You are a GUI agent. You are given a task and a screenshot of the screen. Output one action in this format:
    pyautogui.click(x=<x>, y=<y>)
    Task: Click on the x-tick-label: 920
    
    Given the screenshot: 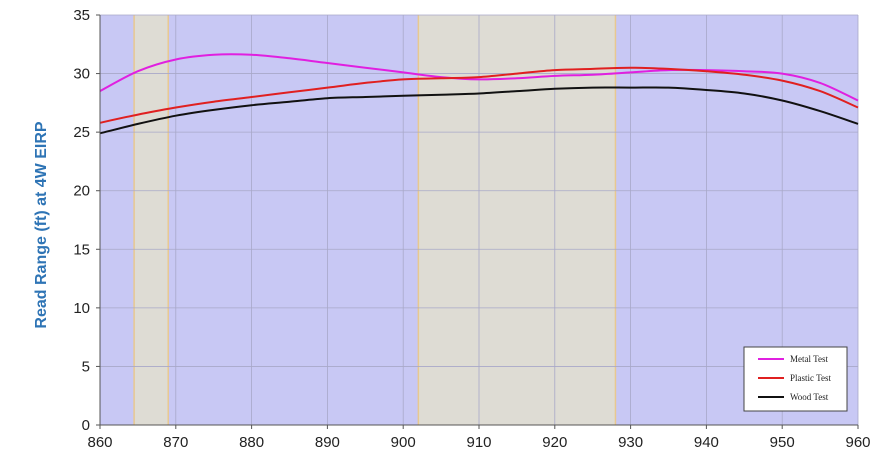 What is the action you would take?
    pyautogui.click(x=554, y=442)
    